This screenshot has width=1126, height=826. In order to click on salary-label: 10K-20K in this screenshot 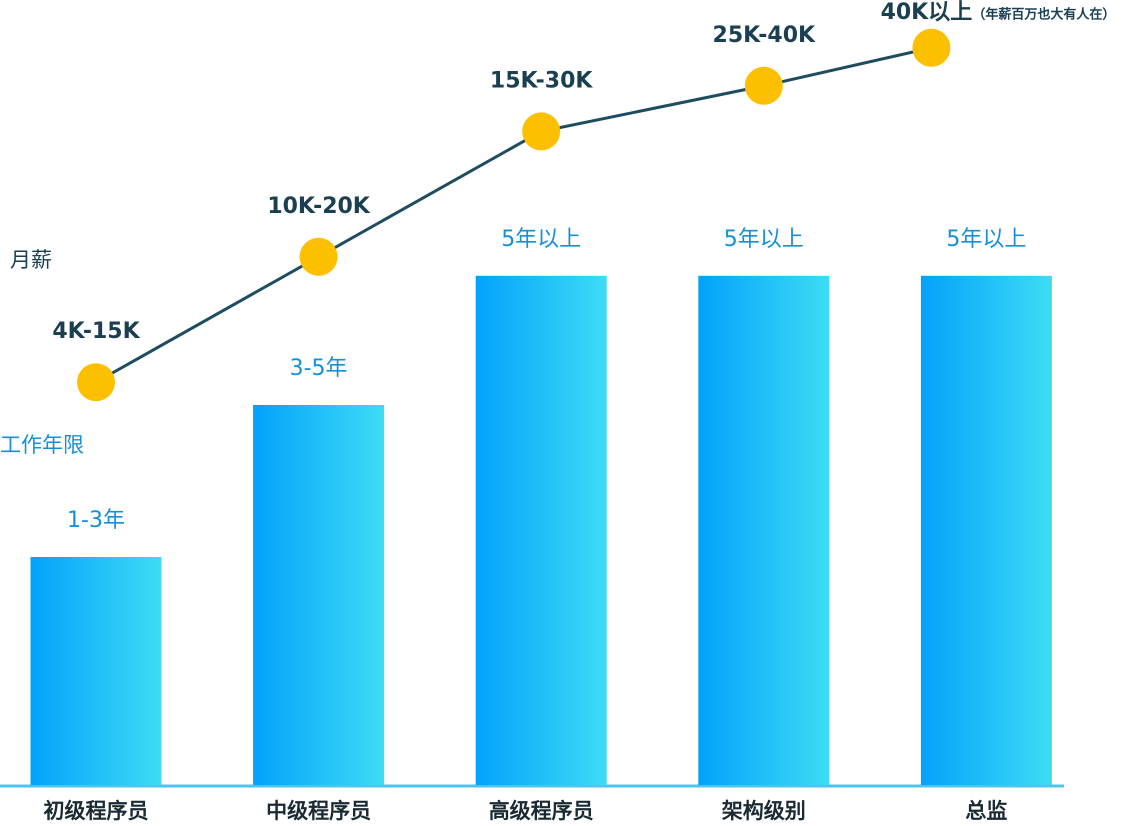, I will do `click(318, 206)`.